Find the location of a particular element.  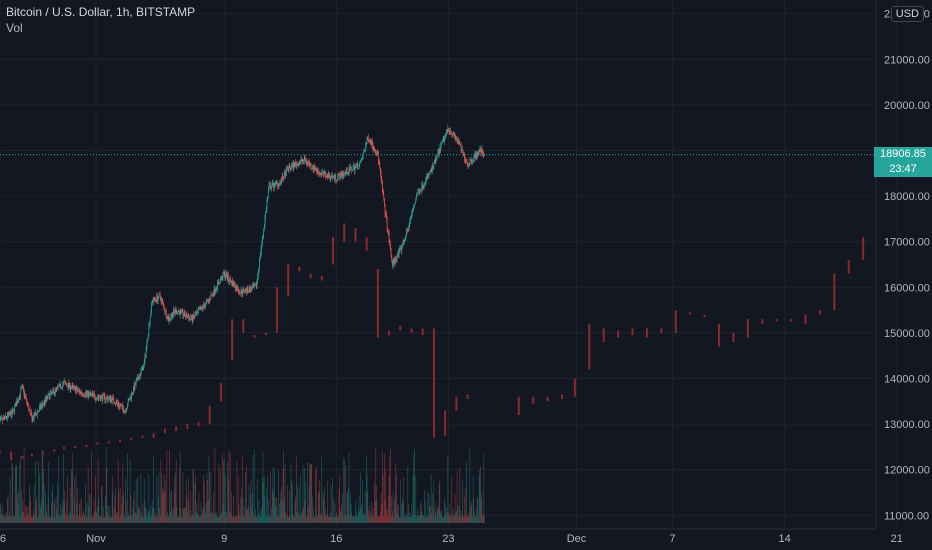

time-axis: 26Nov91623Dec71421 is located at coordinates (451, 539).